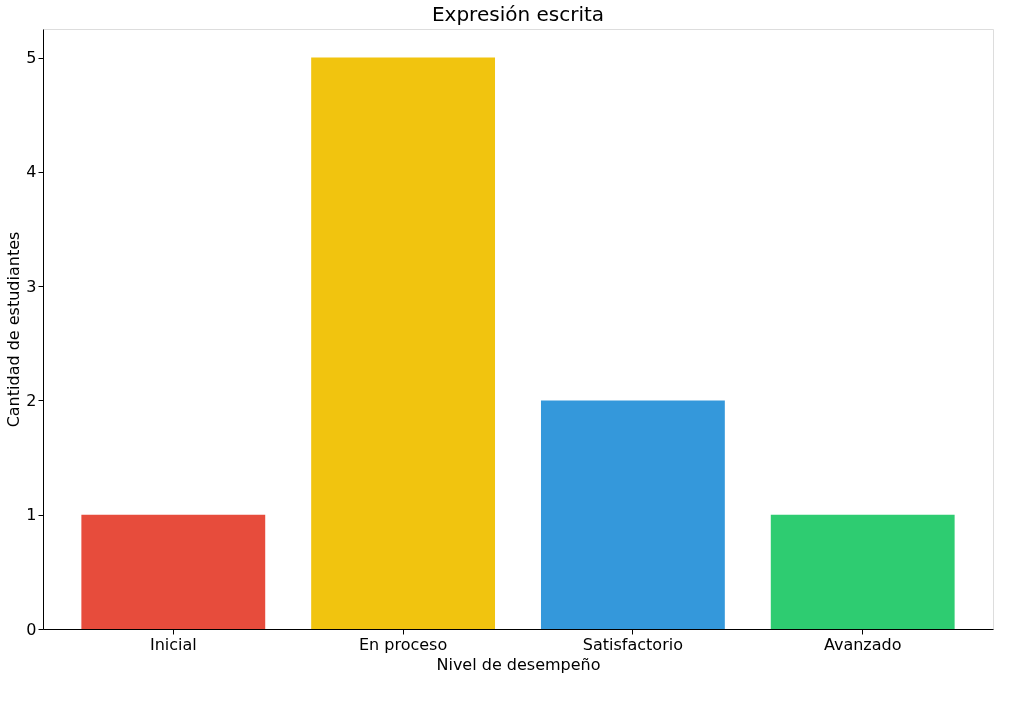 The height and width of the screenshot is (712, 1034). What do you see at coordinates (31, 400) in the screenshot?
I see `y-tick-label: 2` at bounding box center [31, 400].